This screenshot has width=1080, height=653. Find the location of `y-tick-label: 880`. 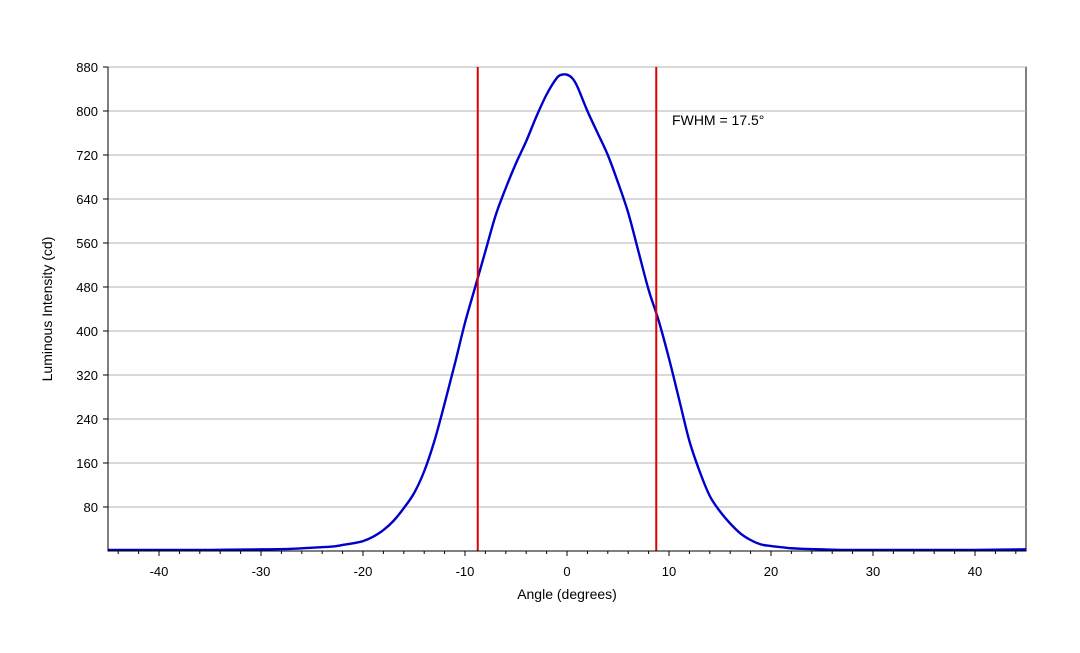

y-tick-label: 880 is located at coordinates (87, 67).